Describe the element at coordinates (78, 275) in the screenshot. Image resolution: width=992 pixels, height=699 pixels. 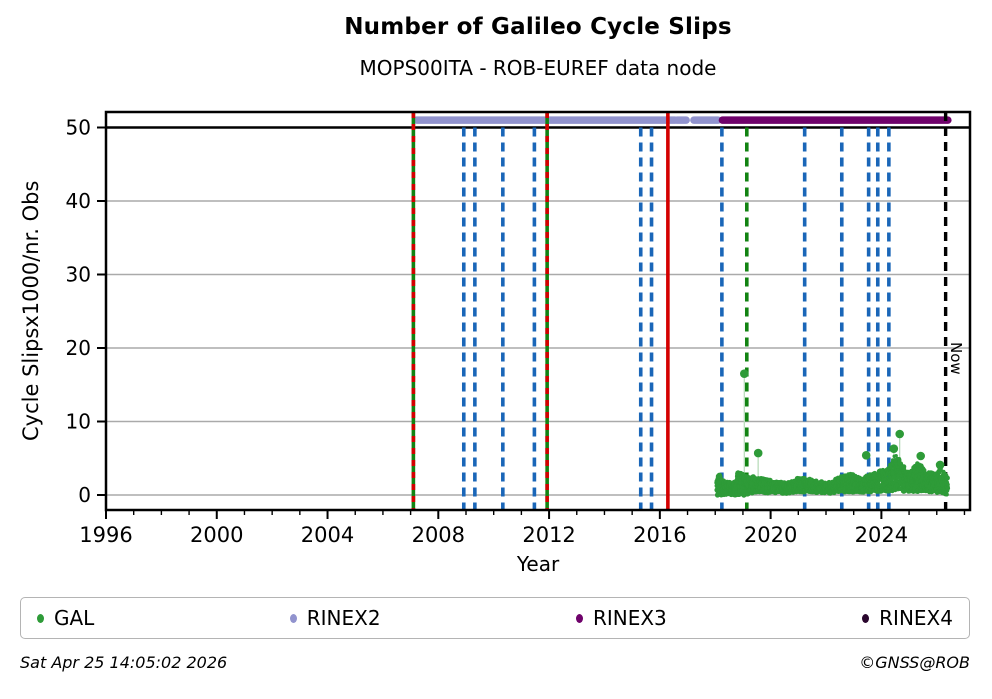
I see `y-tick-label: 30` at that location.